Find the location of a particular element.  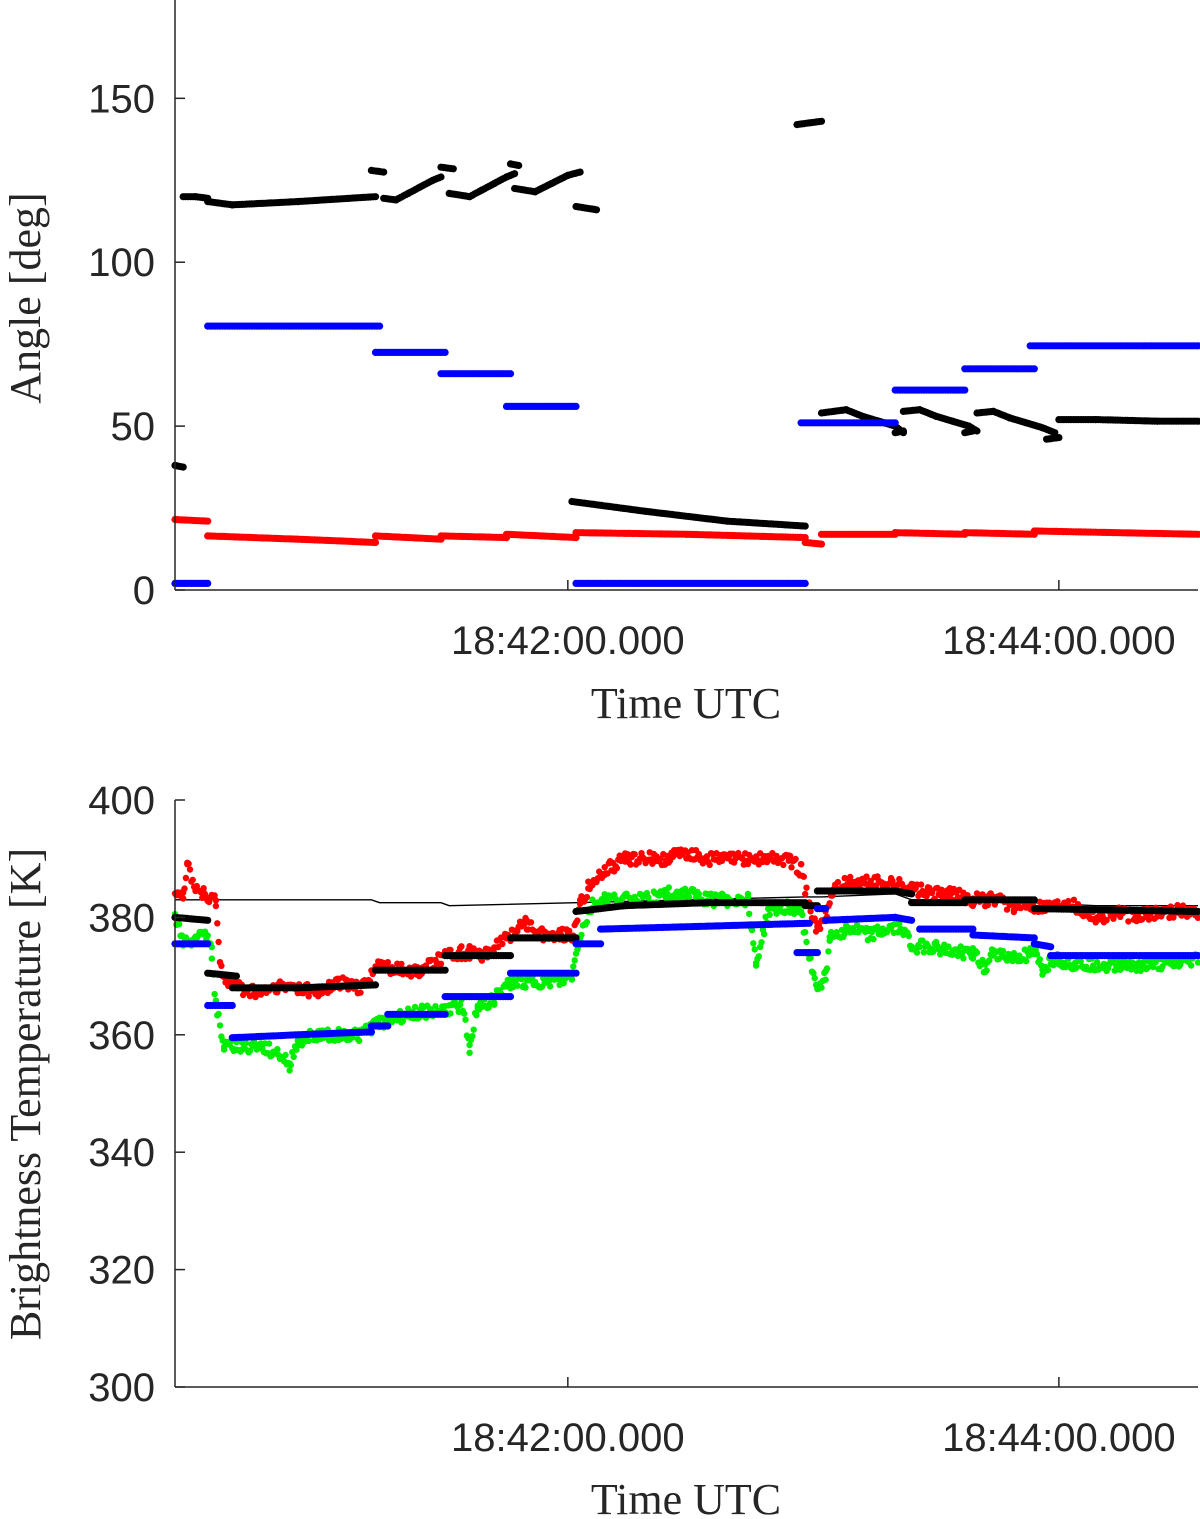

angle-chart-y-tick-label: 0 is located at coordinates (144, 591).